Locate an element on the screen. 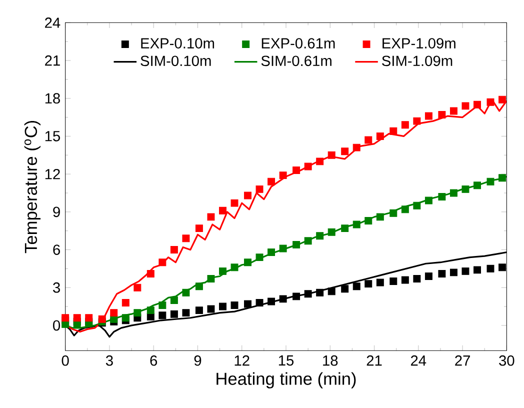 The height and width of the screenshot is (408, 524). y-tick-label: 3 is located at coordinates (56, 287).